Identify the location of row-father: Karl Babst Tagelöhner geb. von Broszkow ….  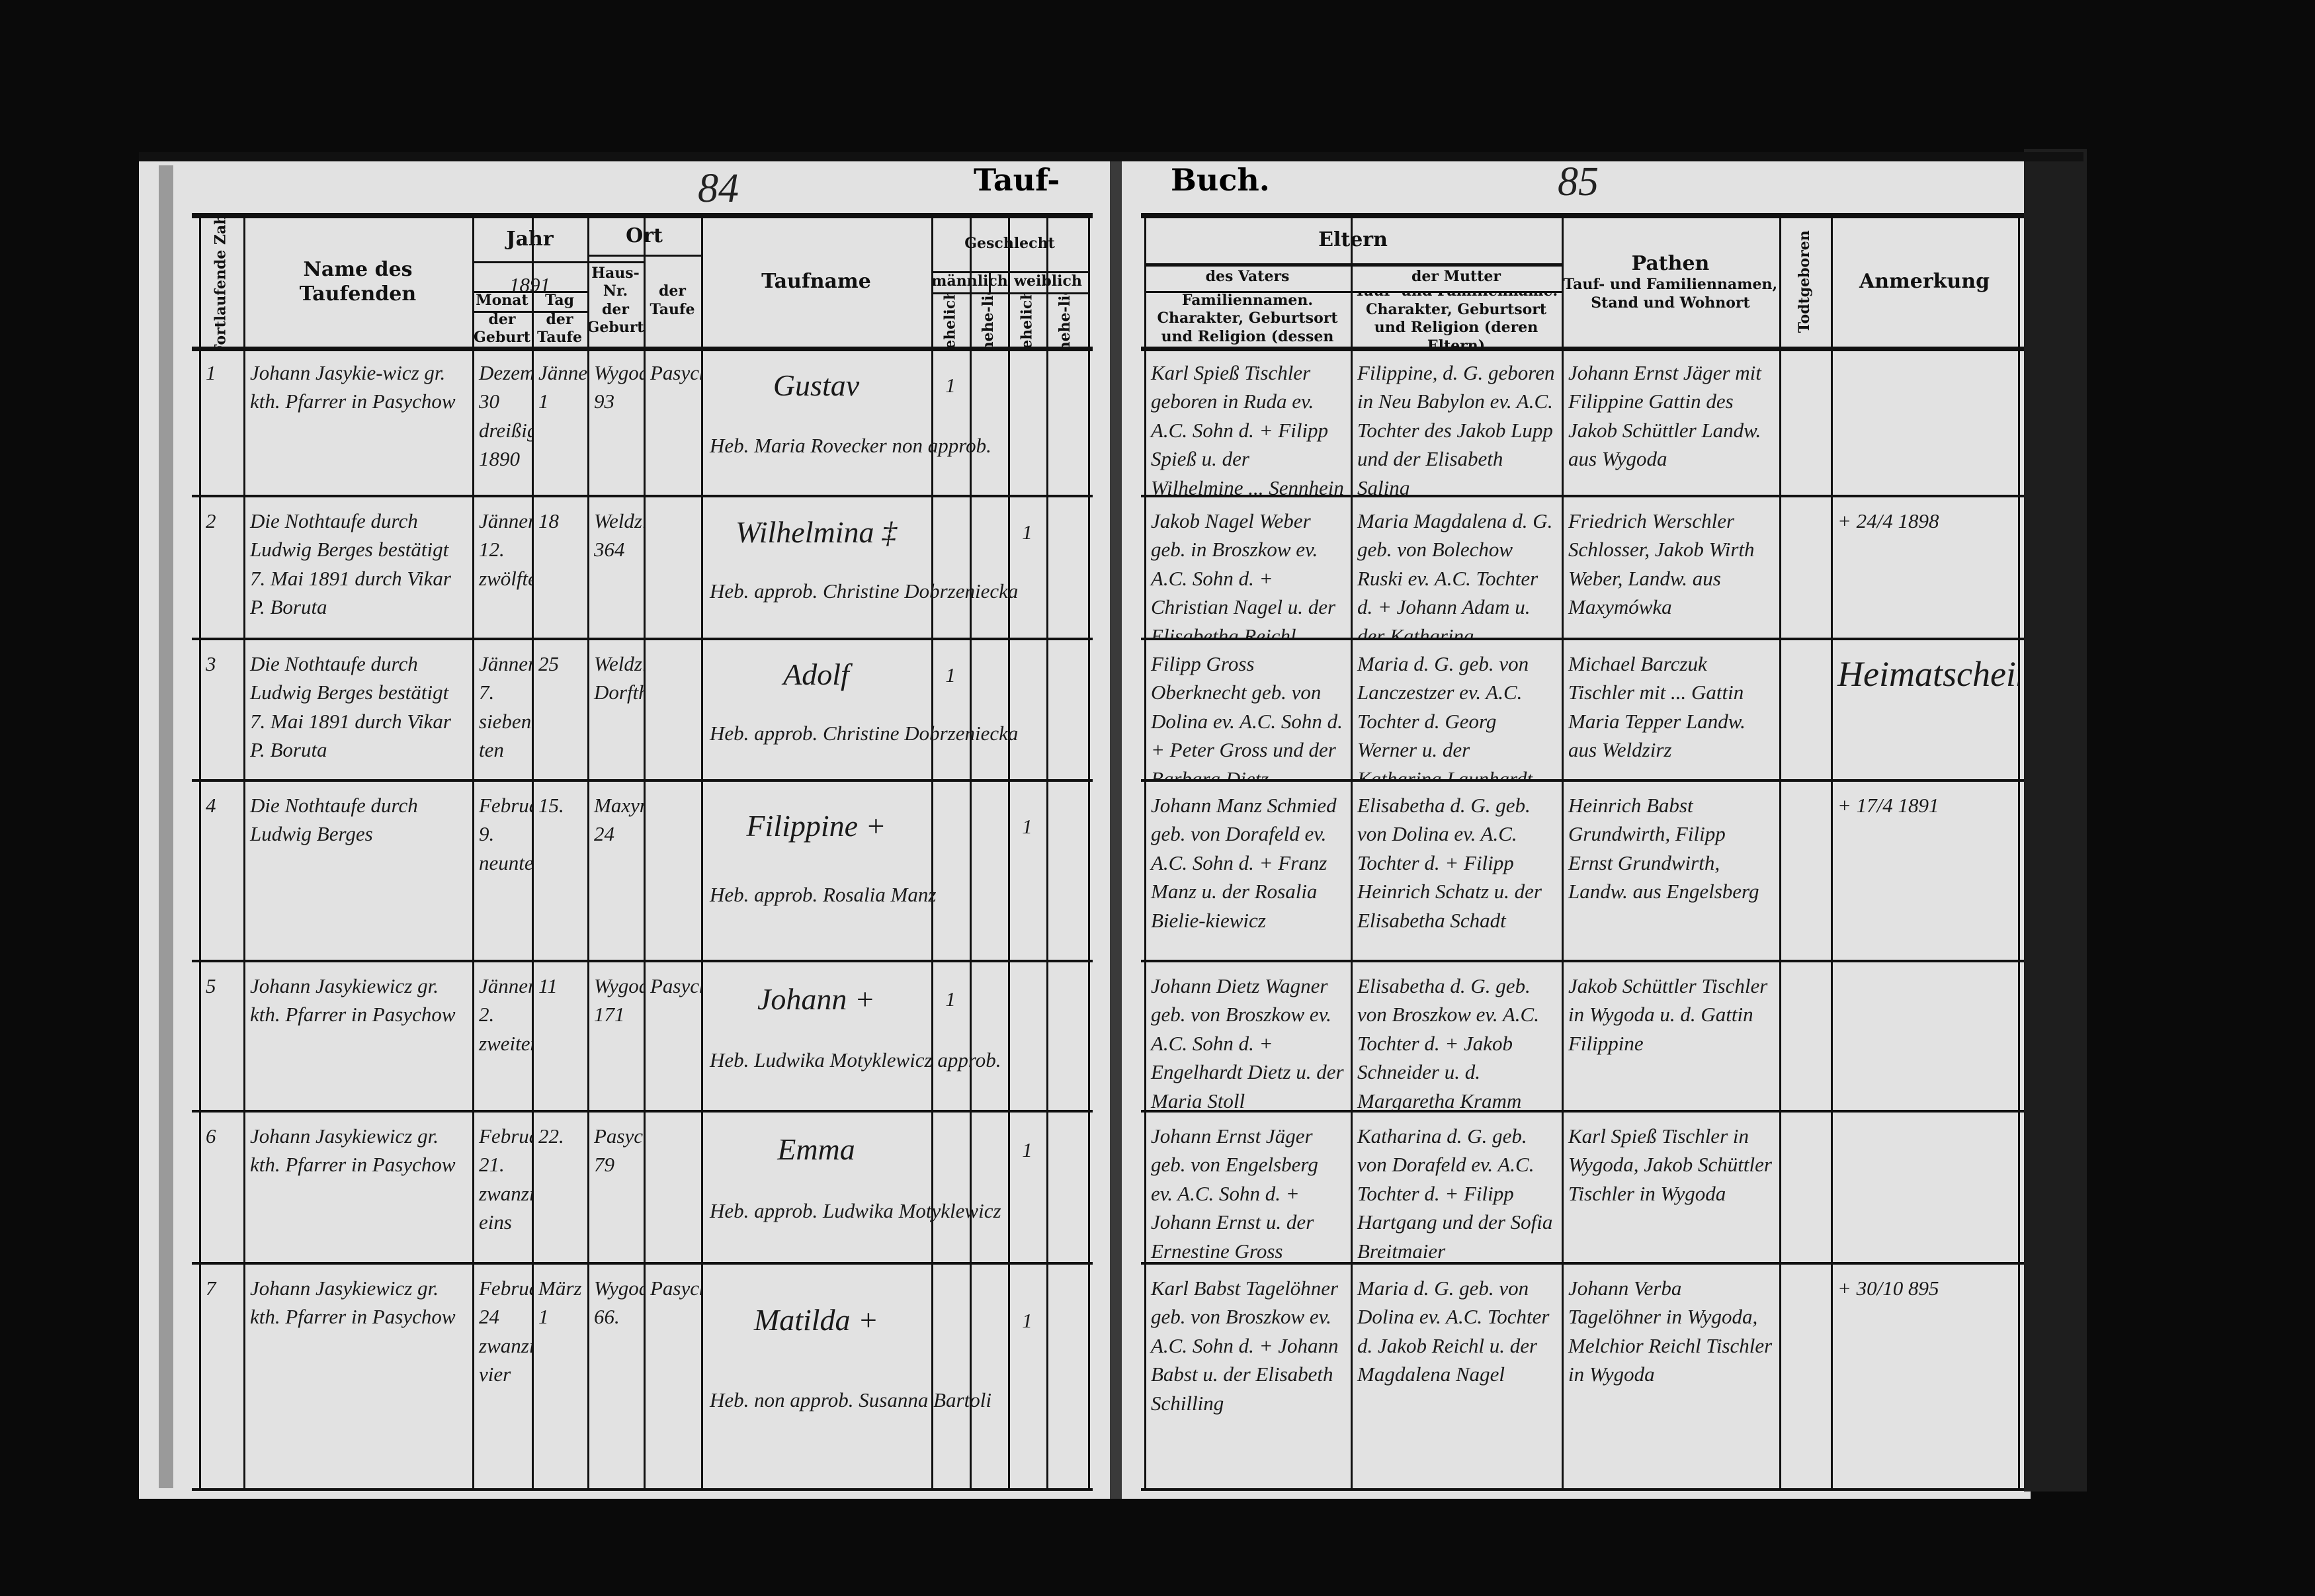
(1245, 1346).